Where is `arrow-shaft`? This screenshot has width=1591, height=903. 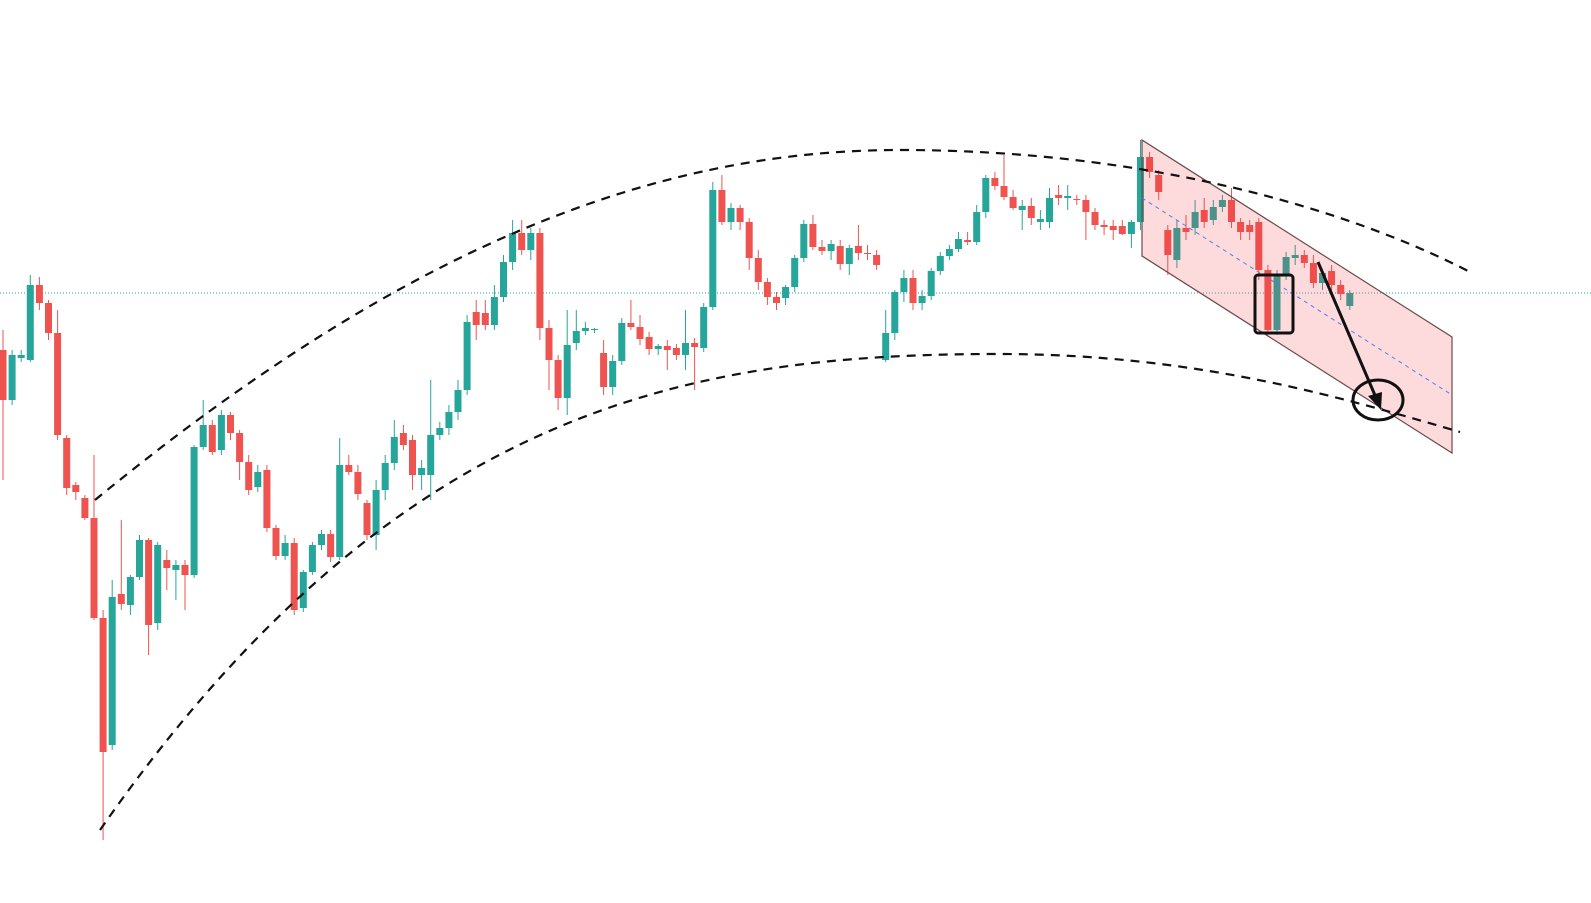
arrow-shaft is located at coordinates (1347, 331).